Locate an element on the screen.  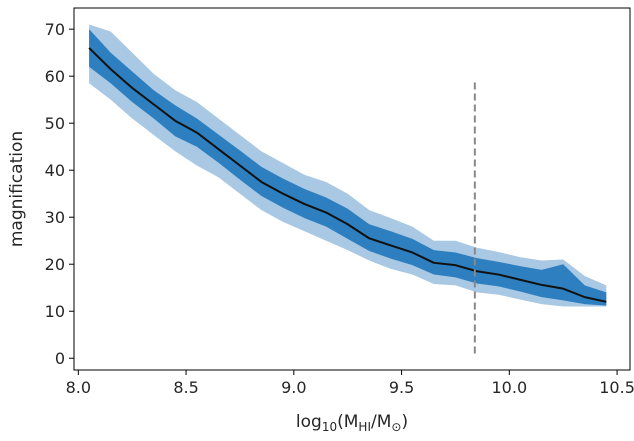
y-tick-label: 30 is located at coordinates (55, 217).